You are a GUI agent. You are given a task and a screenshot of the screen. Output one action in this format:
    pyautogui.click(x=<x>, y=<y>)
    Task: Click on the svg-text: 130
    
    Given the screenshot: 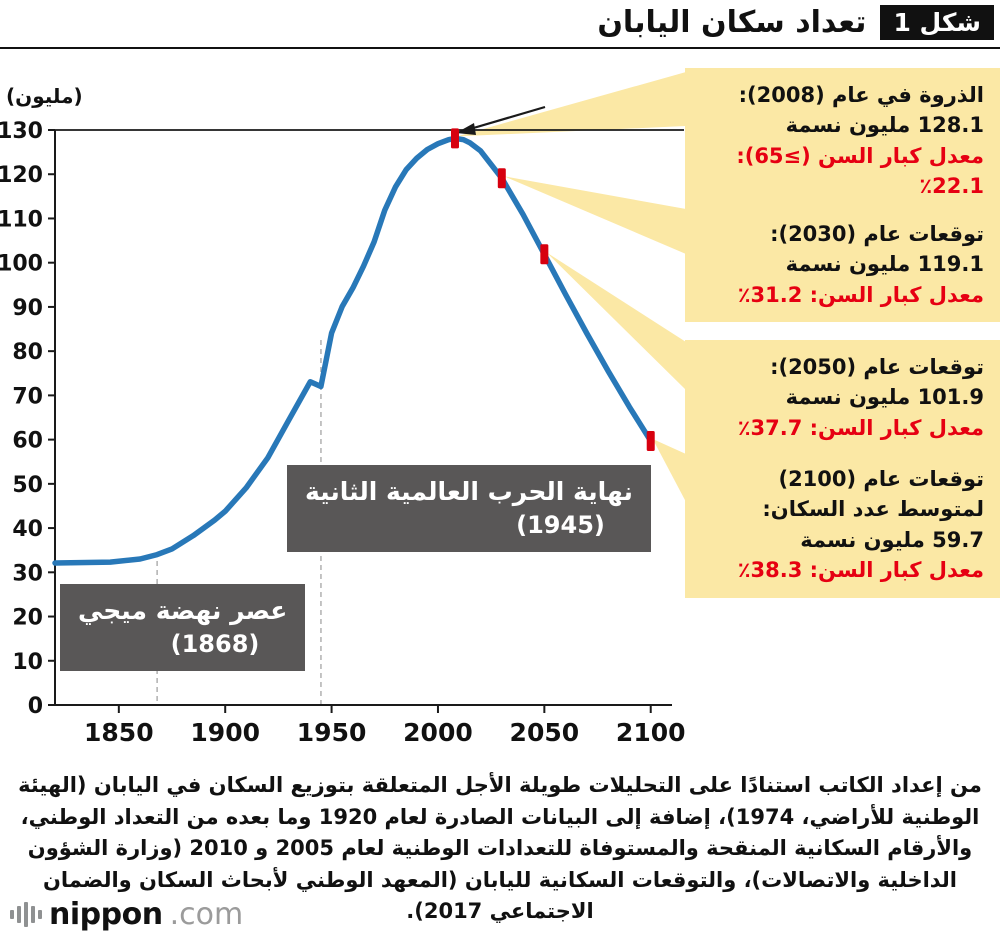 What is the action you would take?
    pyautogui.click(x=21, y=131)
    